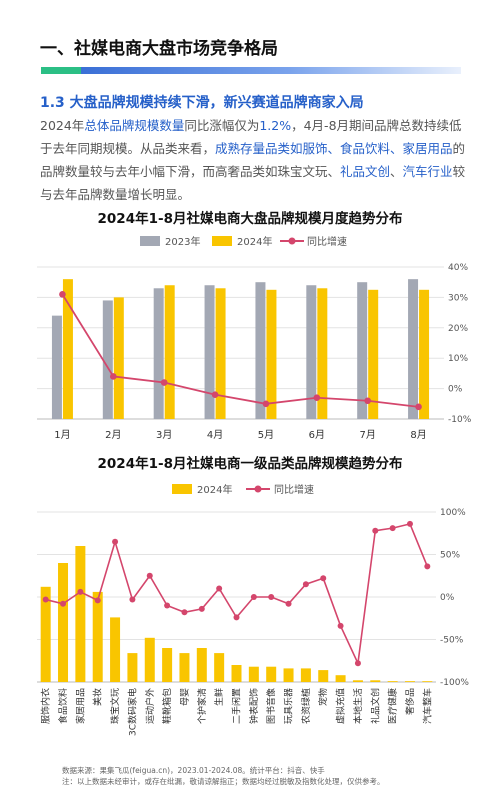 The image size is (500, 799). Describe the element at coordinates (62, 435) in the screenshot. I see `x-tick-label: 1月` at that location.